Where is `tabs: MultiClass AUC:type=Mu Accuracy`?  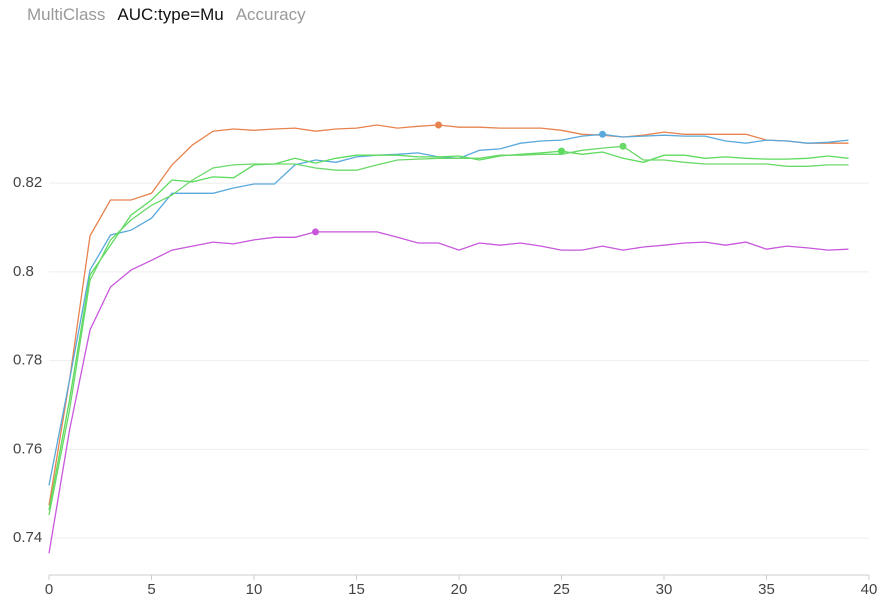 tabs: MultiClass AUC:type=Mu Accuracy is located at coordinates (166, 15).